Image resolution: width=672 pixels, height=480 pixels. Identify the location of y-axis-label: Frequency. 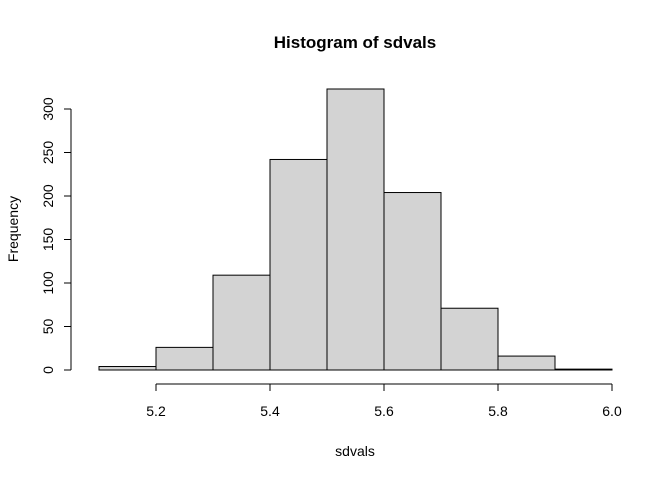
(13, 229).